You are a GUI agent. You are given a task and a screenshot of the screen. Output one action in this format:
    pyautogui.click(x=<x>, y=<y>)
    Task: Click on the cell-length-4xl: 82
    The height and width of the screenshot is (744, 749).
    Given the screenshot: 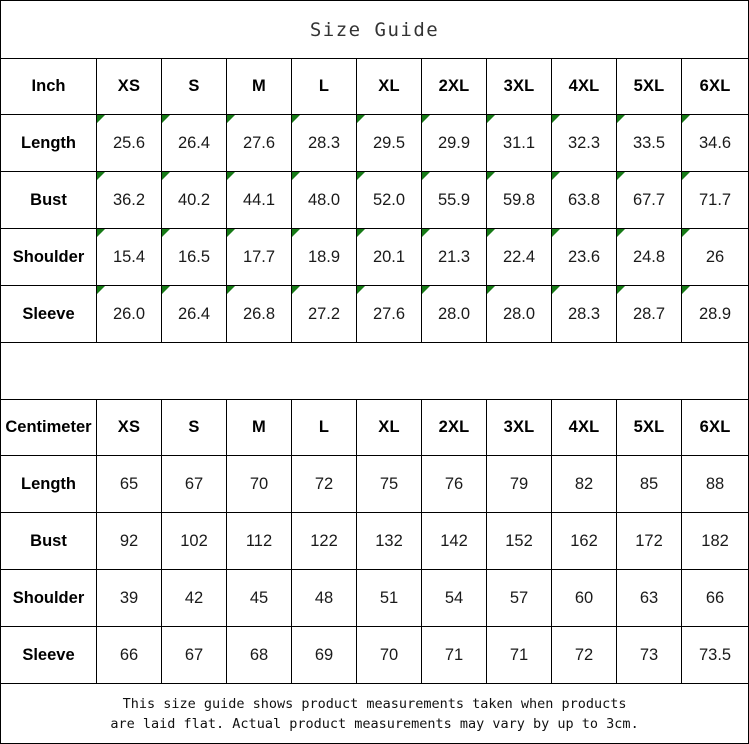 What is the action you would take?
    pyautogui.click(x=584, y=484)
    